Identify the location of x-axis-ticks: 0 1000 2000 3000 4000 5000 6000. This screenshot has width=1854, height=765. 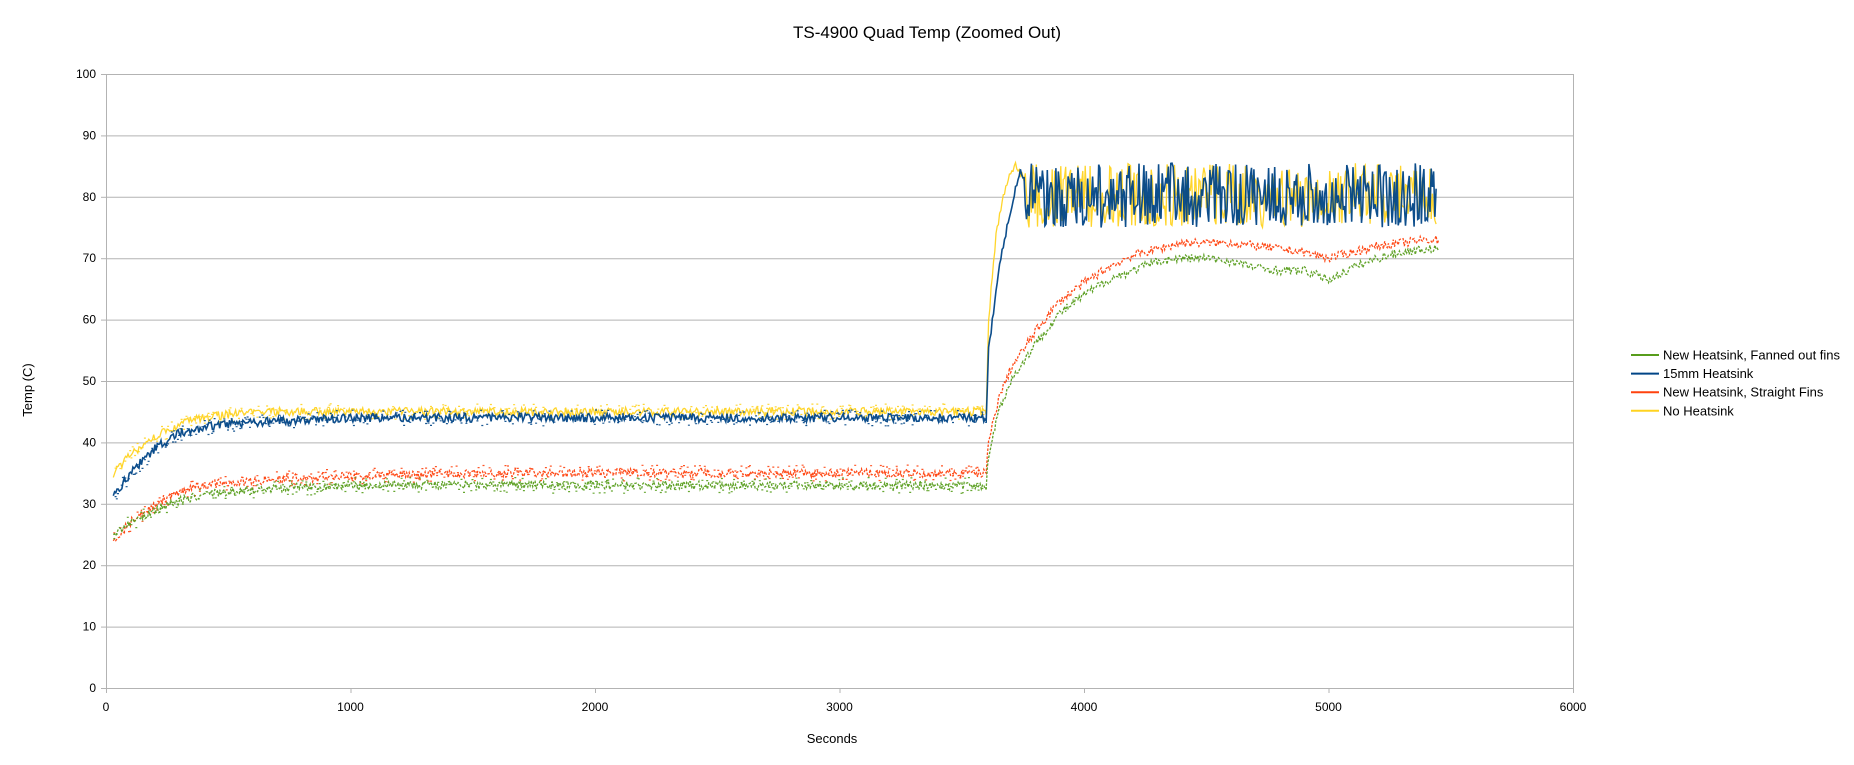
(845, 701).